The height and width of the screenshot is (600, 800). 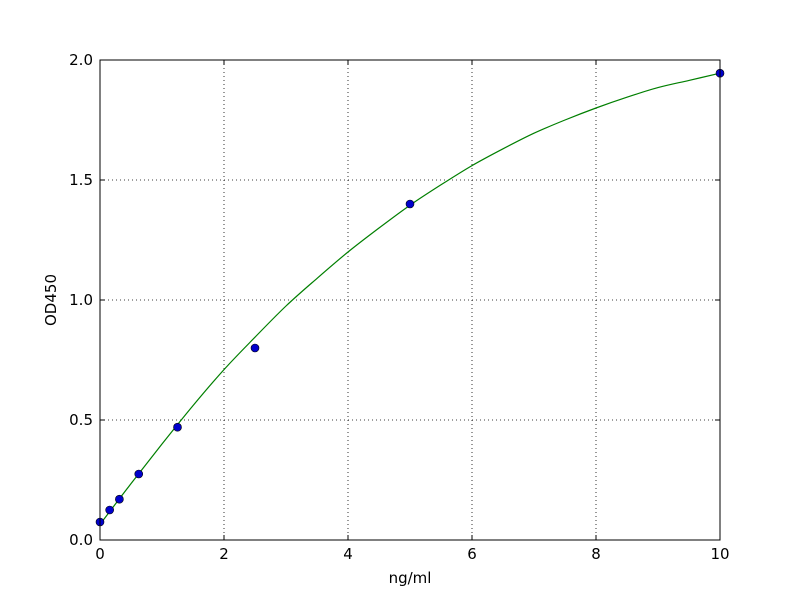 What do you see at coordinates (224, 554) in the screenshot?
I see `x-tick-label: 2` at bounding box center [224, 554].